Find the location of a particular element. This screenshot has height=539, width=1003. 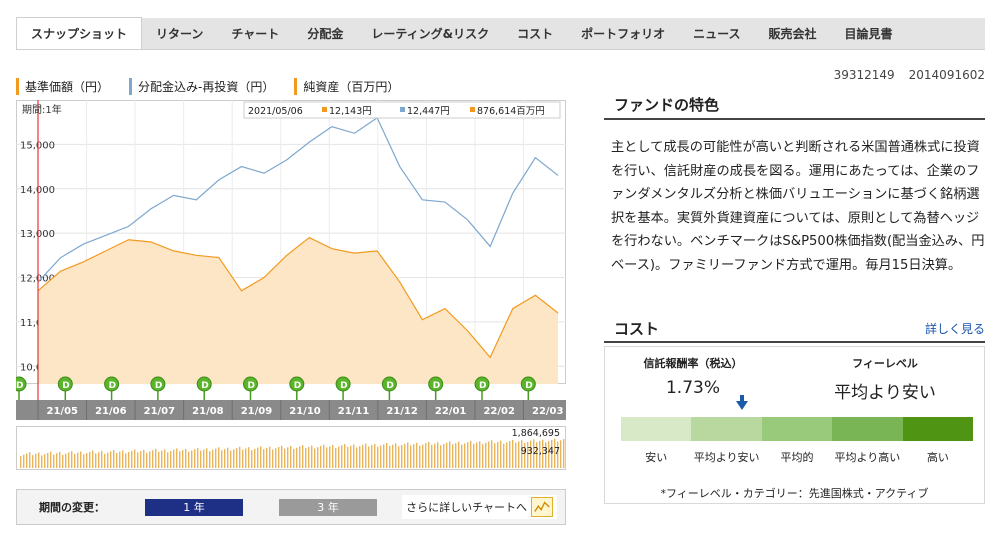

tab-8: 販売会社 is located at coordinates (792, 34).